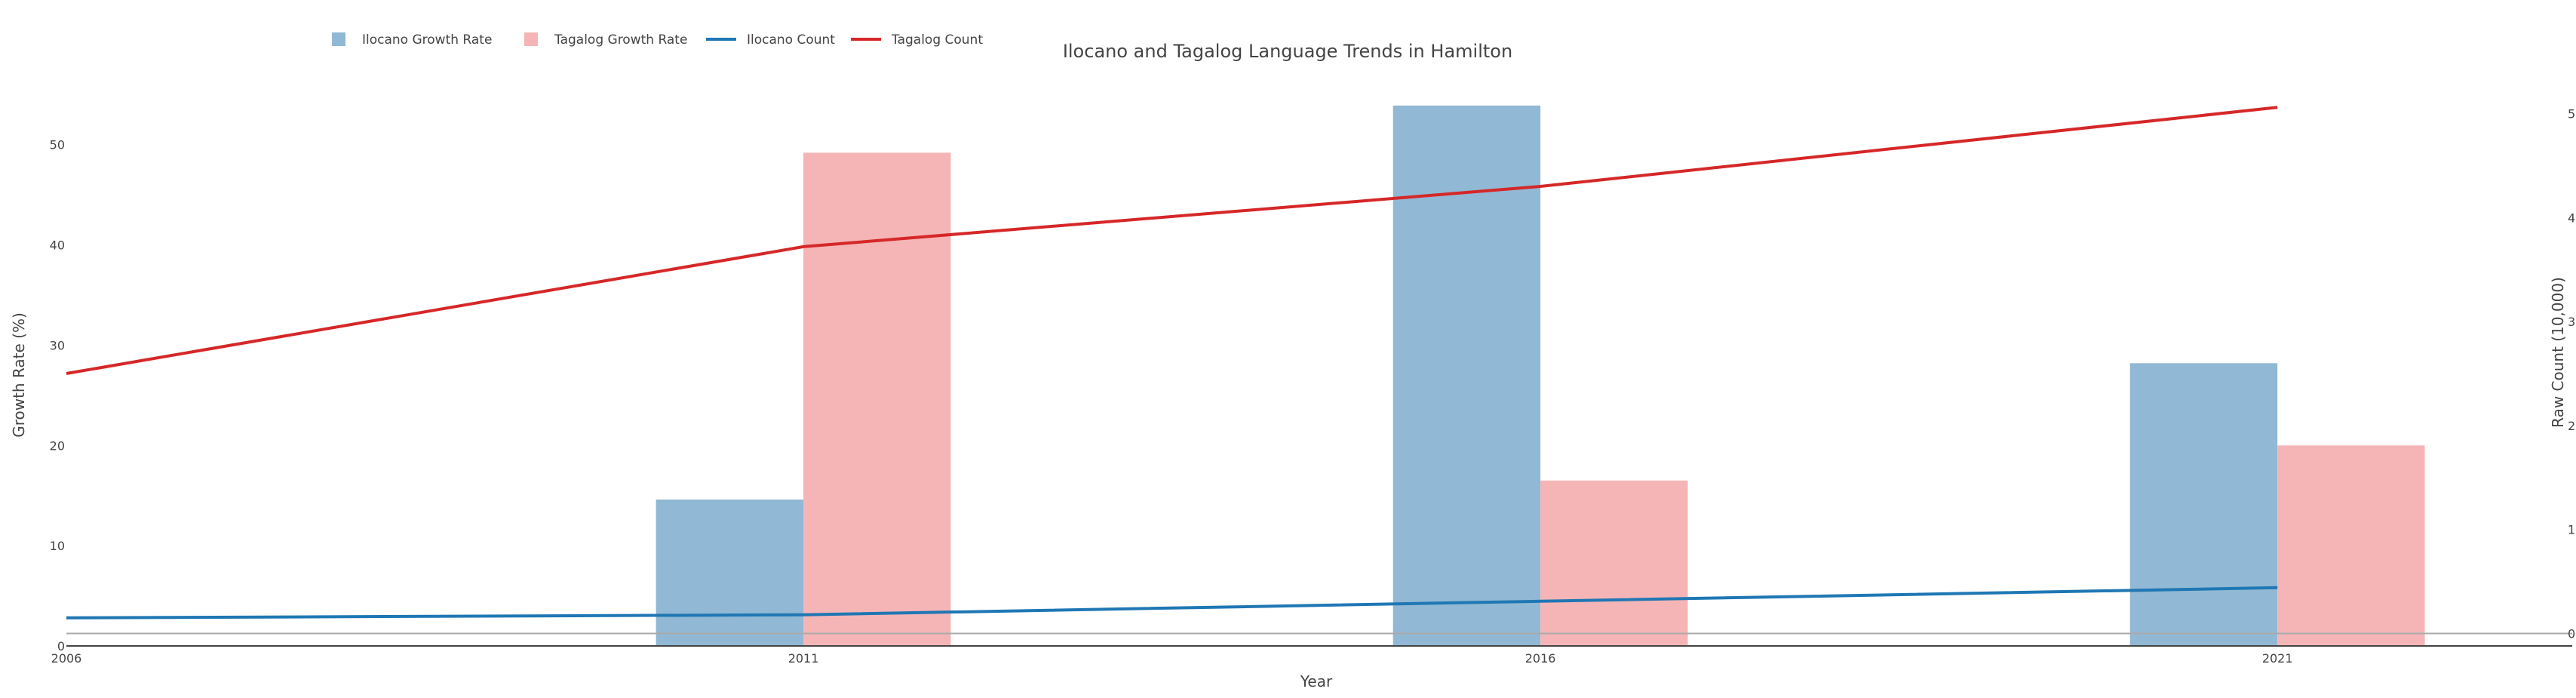 This screenshot has height=698, width=2576. What do you see at coordinates (803, 658) in the screenshot?
I see `x-tick-label: 2011` at bounding box center [803, 658].